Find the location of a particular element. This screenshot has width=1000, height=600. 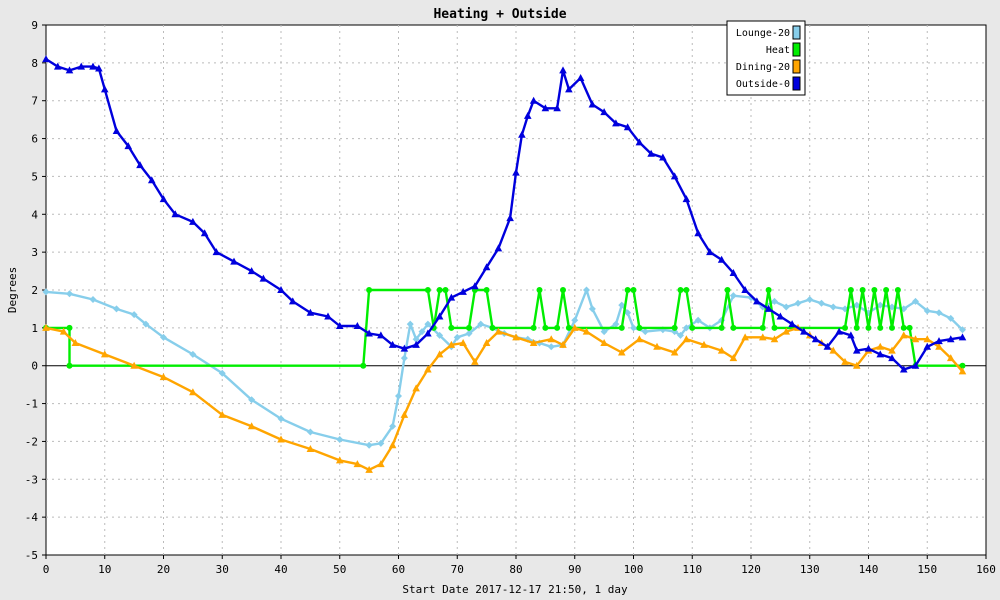

x-tick-label: 70 is located at coordinates (457, 569).